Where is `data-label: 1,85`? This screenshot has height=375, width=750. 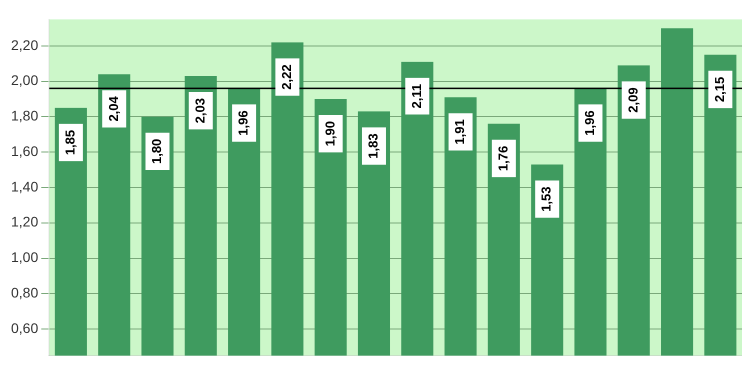
data-label: 1,85 is located at coordinates (70, 143).